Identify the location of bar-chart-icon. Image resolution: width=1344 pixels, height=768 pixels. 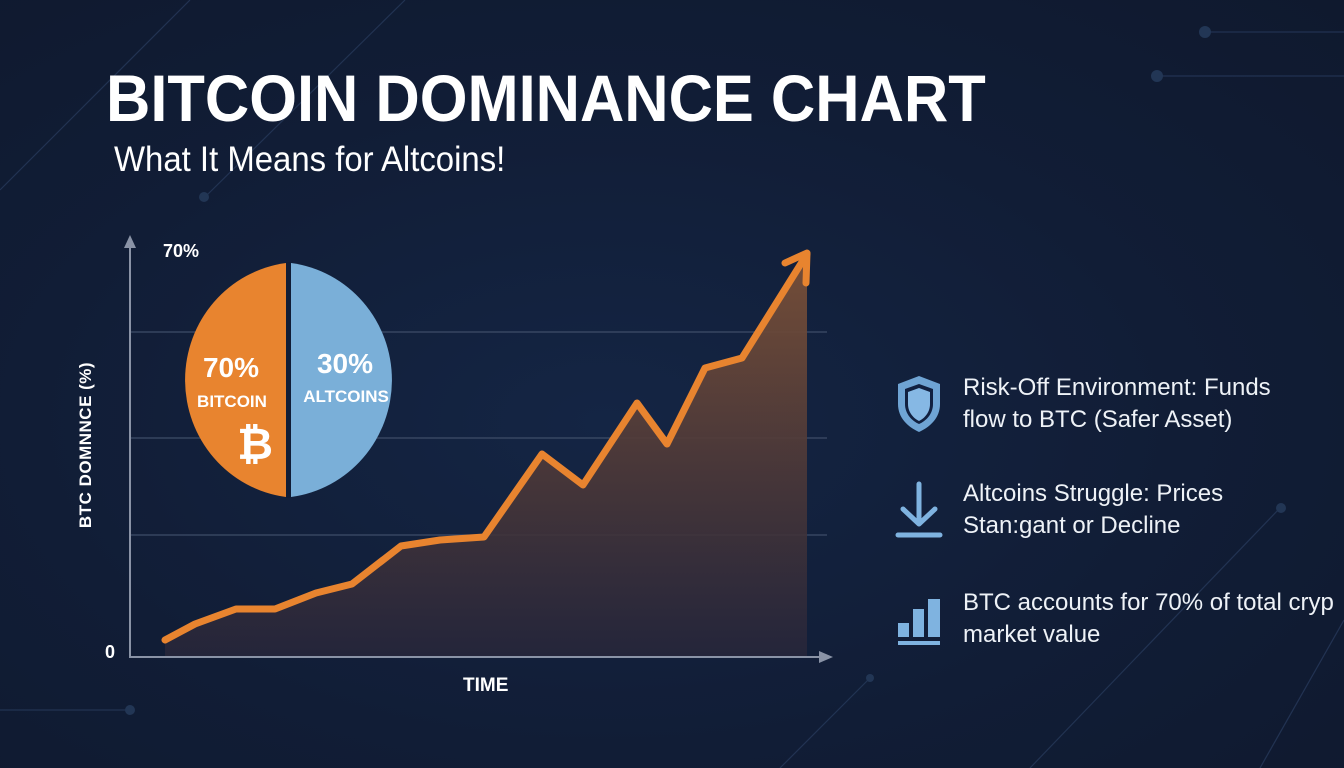
(919, 622).